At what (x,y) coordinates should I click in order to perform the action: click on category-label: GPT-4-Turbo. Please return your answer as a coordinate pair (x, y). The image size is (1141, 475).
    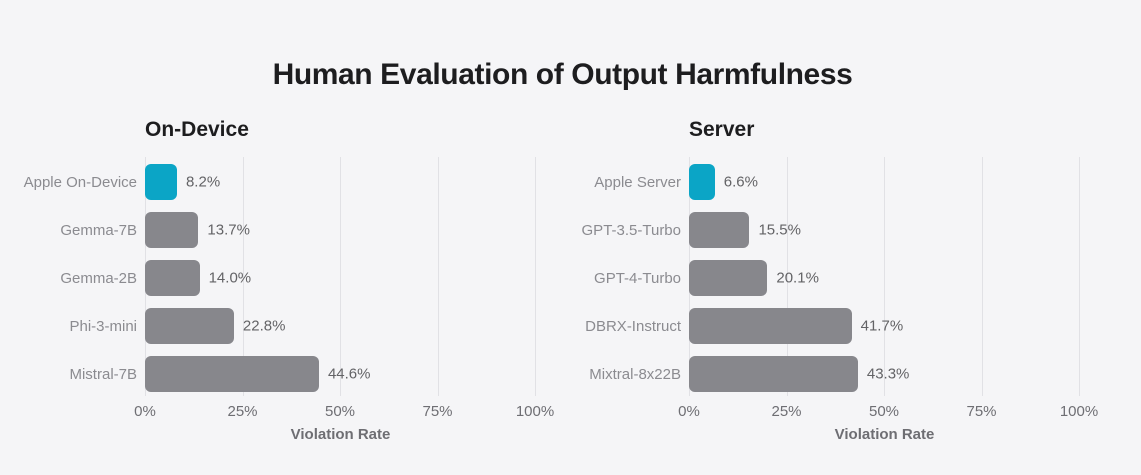
    Looking at the image, I should click on (637, 278).